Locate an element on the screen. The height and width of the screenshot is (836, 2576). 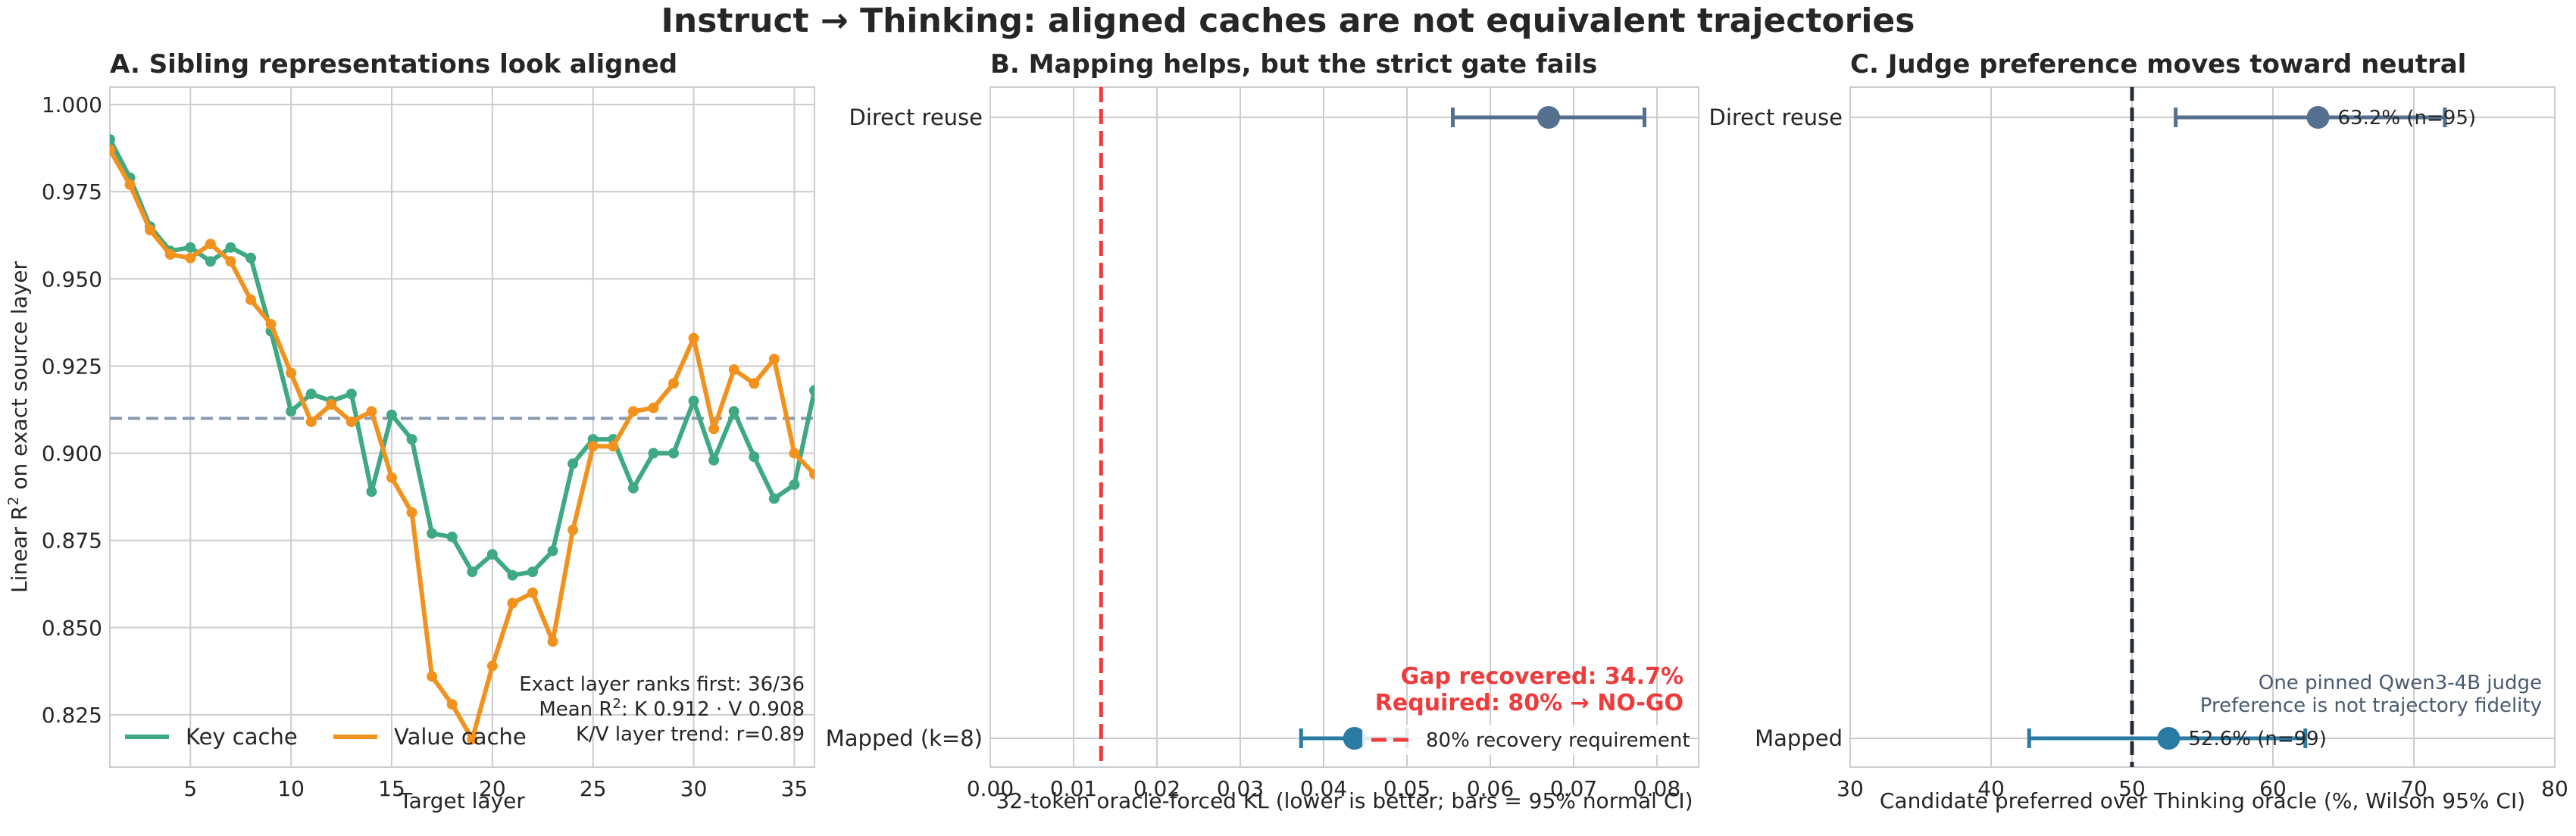
panel-c-annotation-line: One pinned Qwen3-4B judge is located at coordinates (2401, 683).